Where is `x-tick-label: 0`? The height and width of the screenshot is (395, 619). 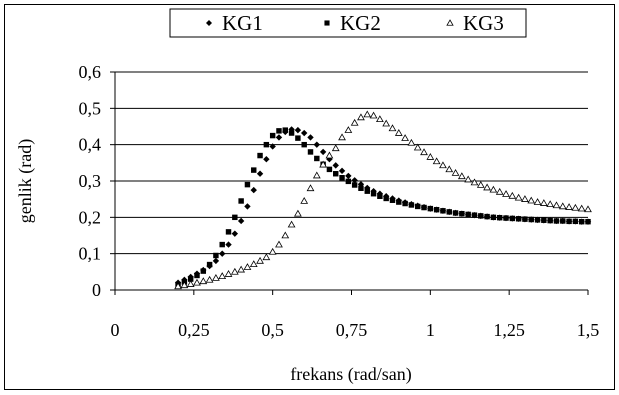
x-tick-label: 0 is located at coordinates (115, 330).